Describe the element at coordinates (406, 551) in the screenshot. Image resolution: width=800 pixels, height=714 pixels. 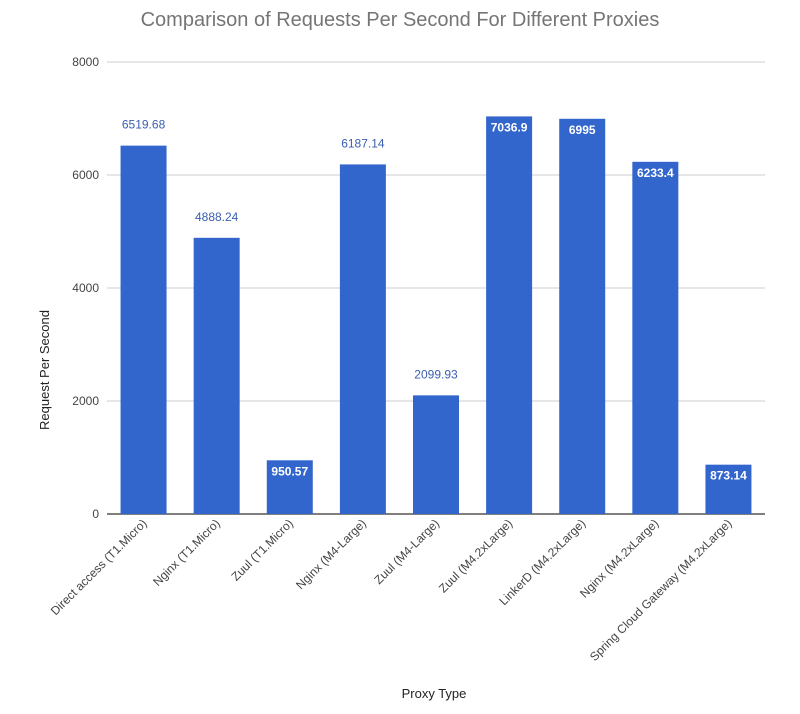
I see `x-category-label: Zuul (M4-Large)` at that location.